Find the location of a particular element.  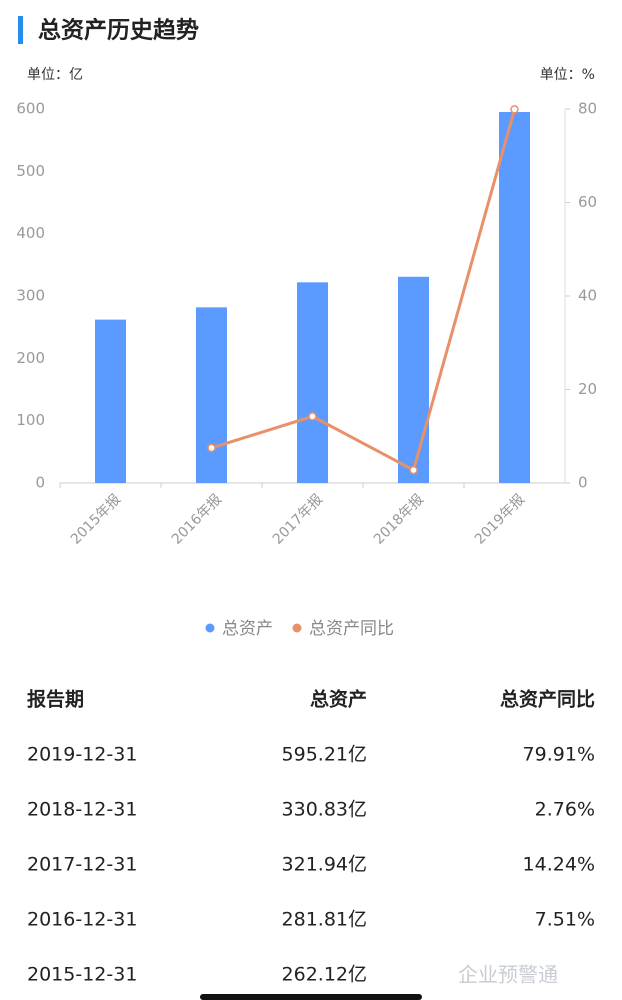

legend-label: 总资产同比 is located at coordinates (351, 629).